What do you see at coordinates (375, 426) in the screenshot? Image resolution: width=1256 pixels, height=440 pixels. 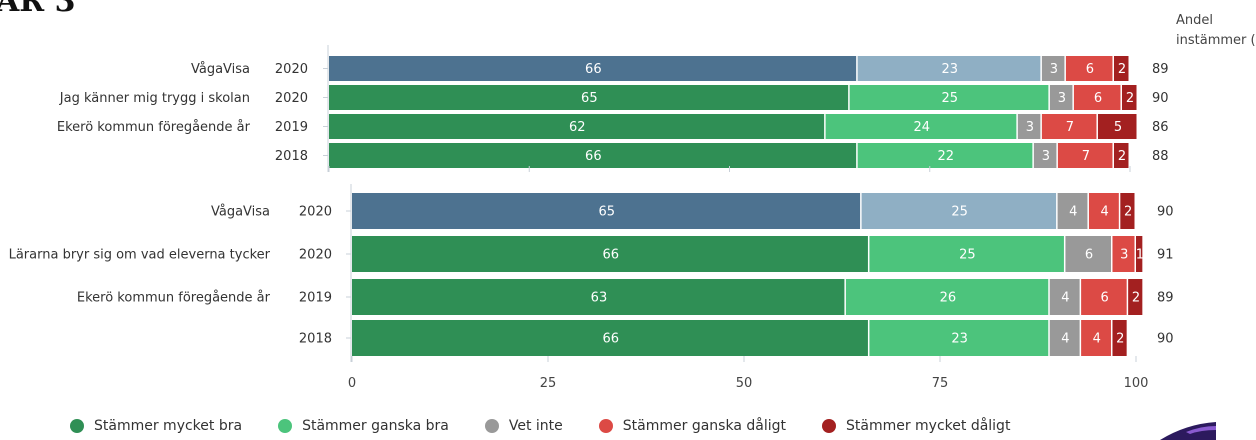 I see `legend-label: Stämmer ganska bra` at bounding box center [375, 426].